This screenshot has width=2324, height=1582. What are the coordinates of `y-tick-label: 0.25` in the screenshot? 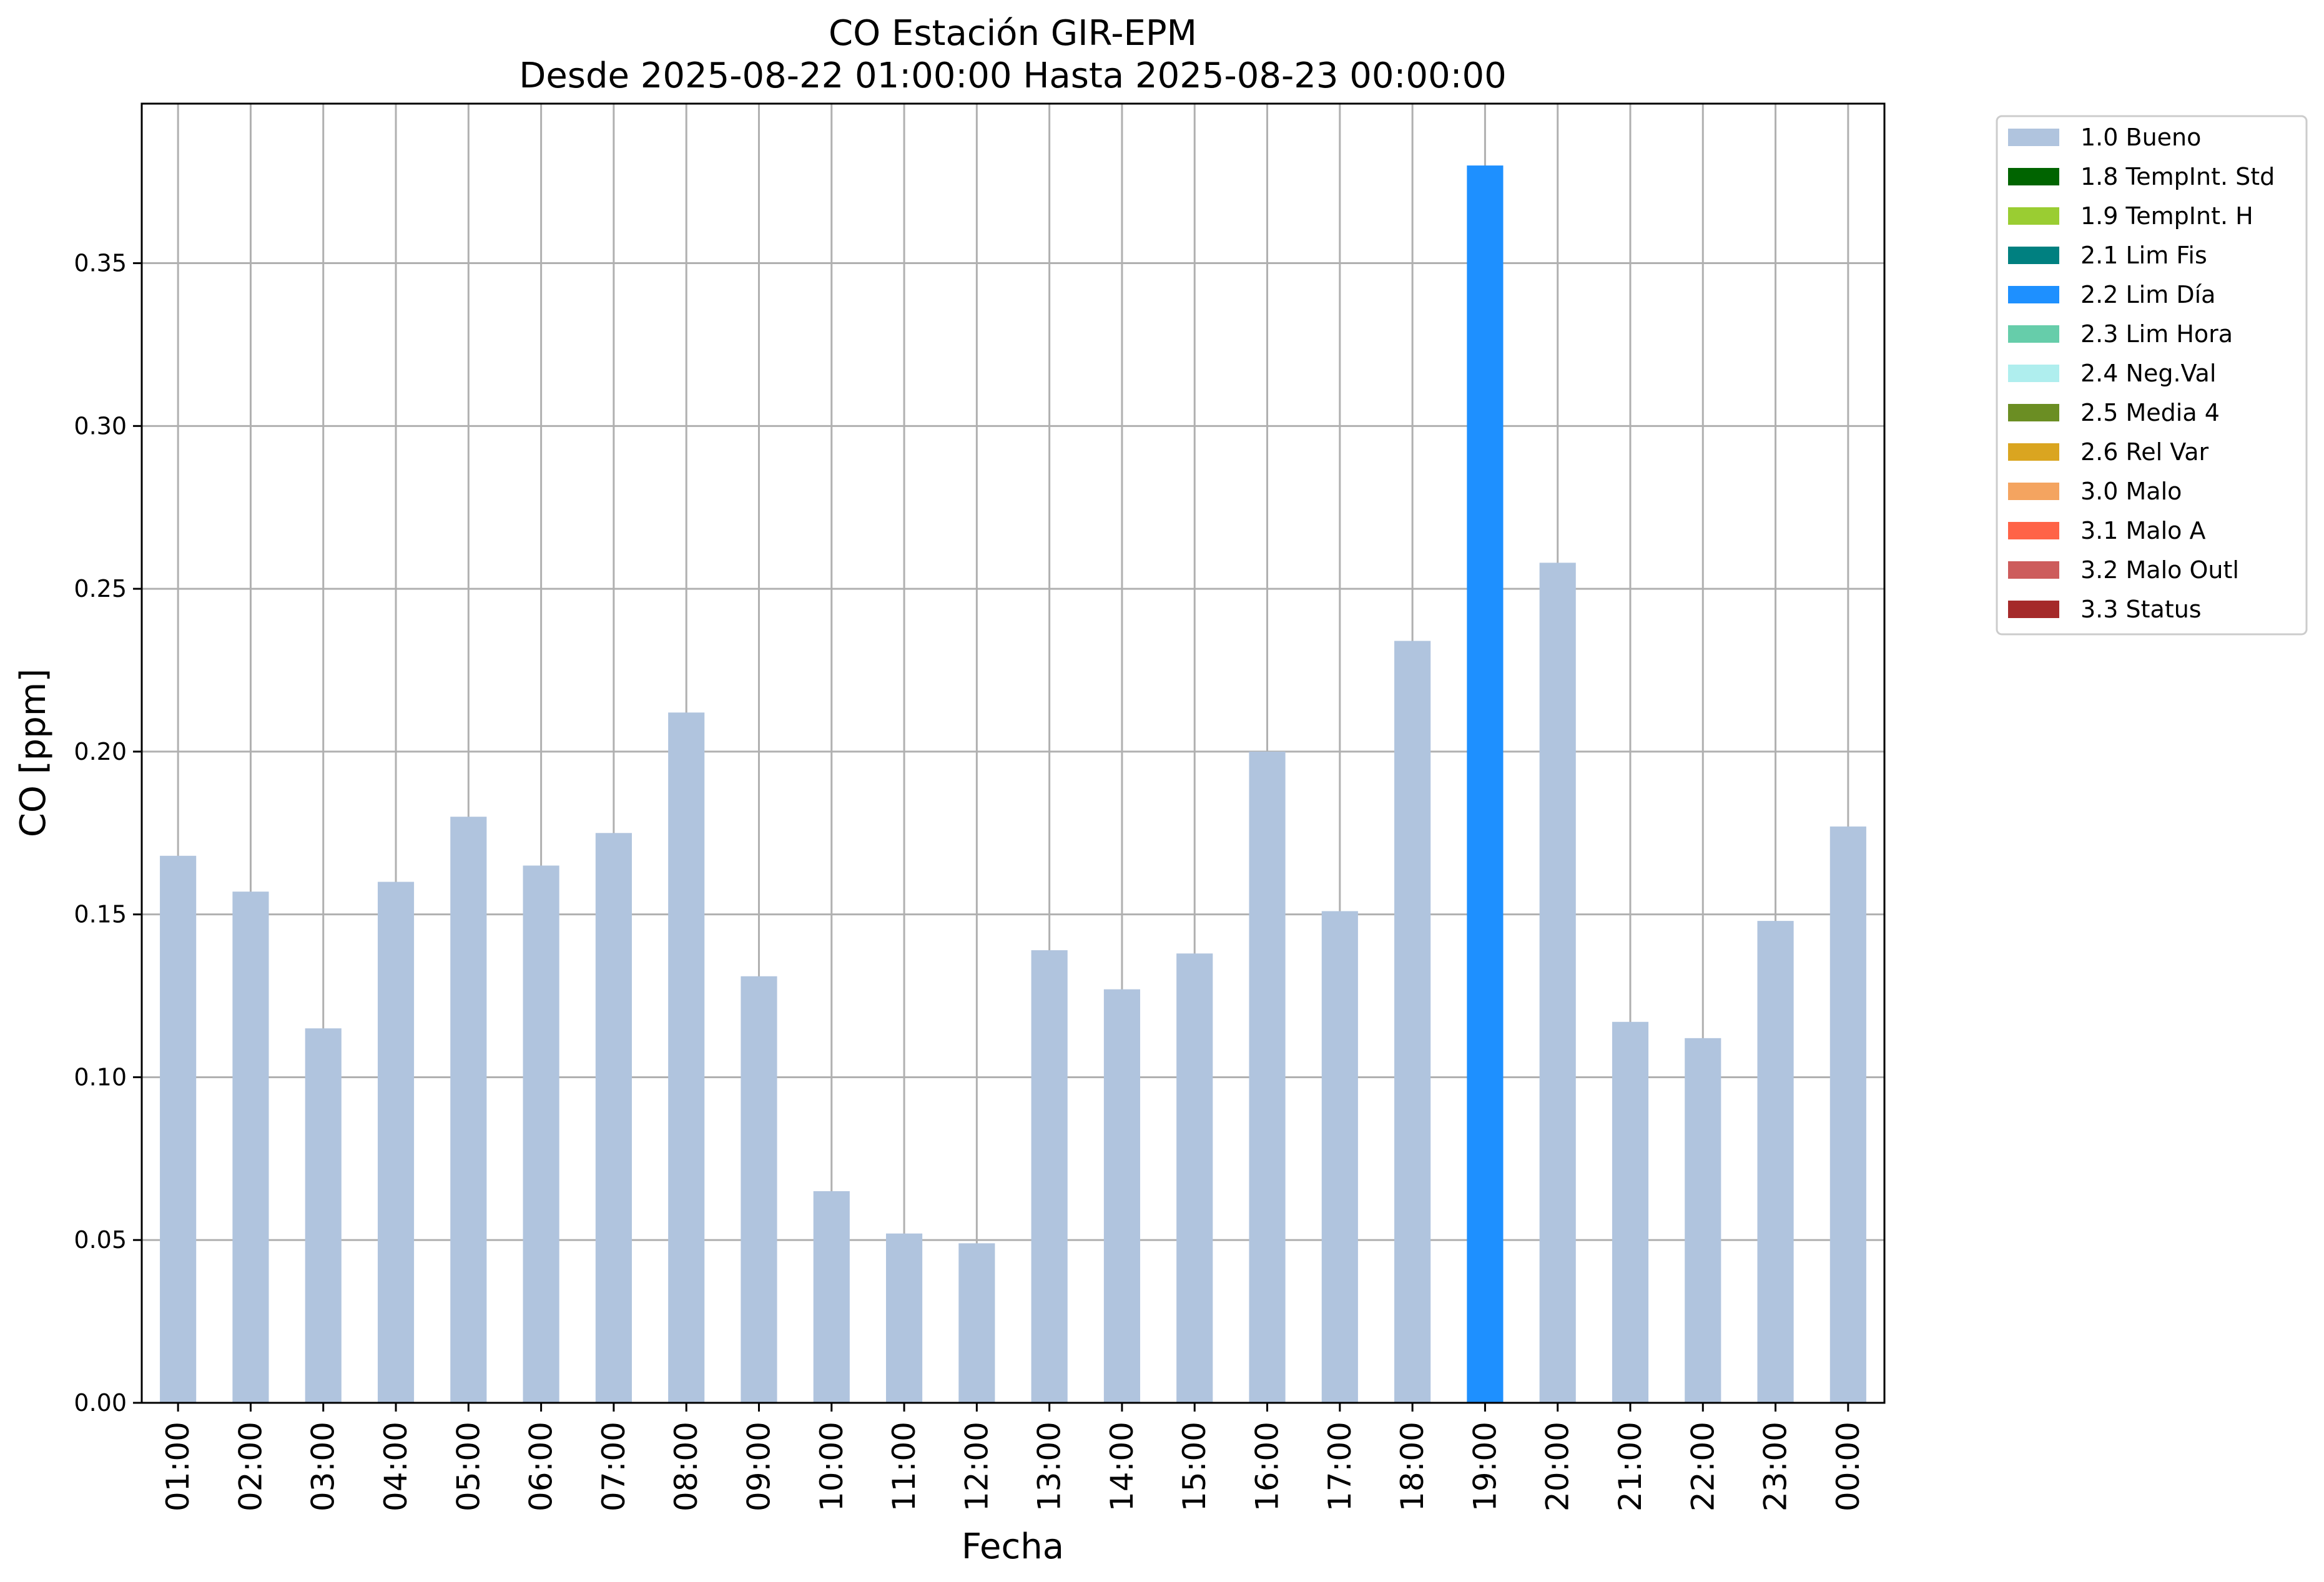 It's located at (100, 588).